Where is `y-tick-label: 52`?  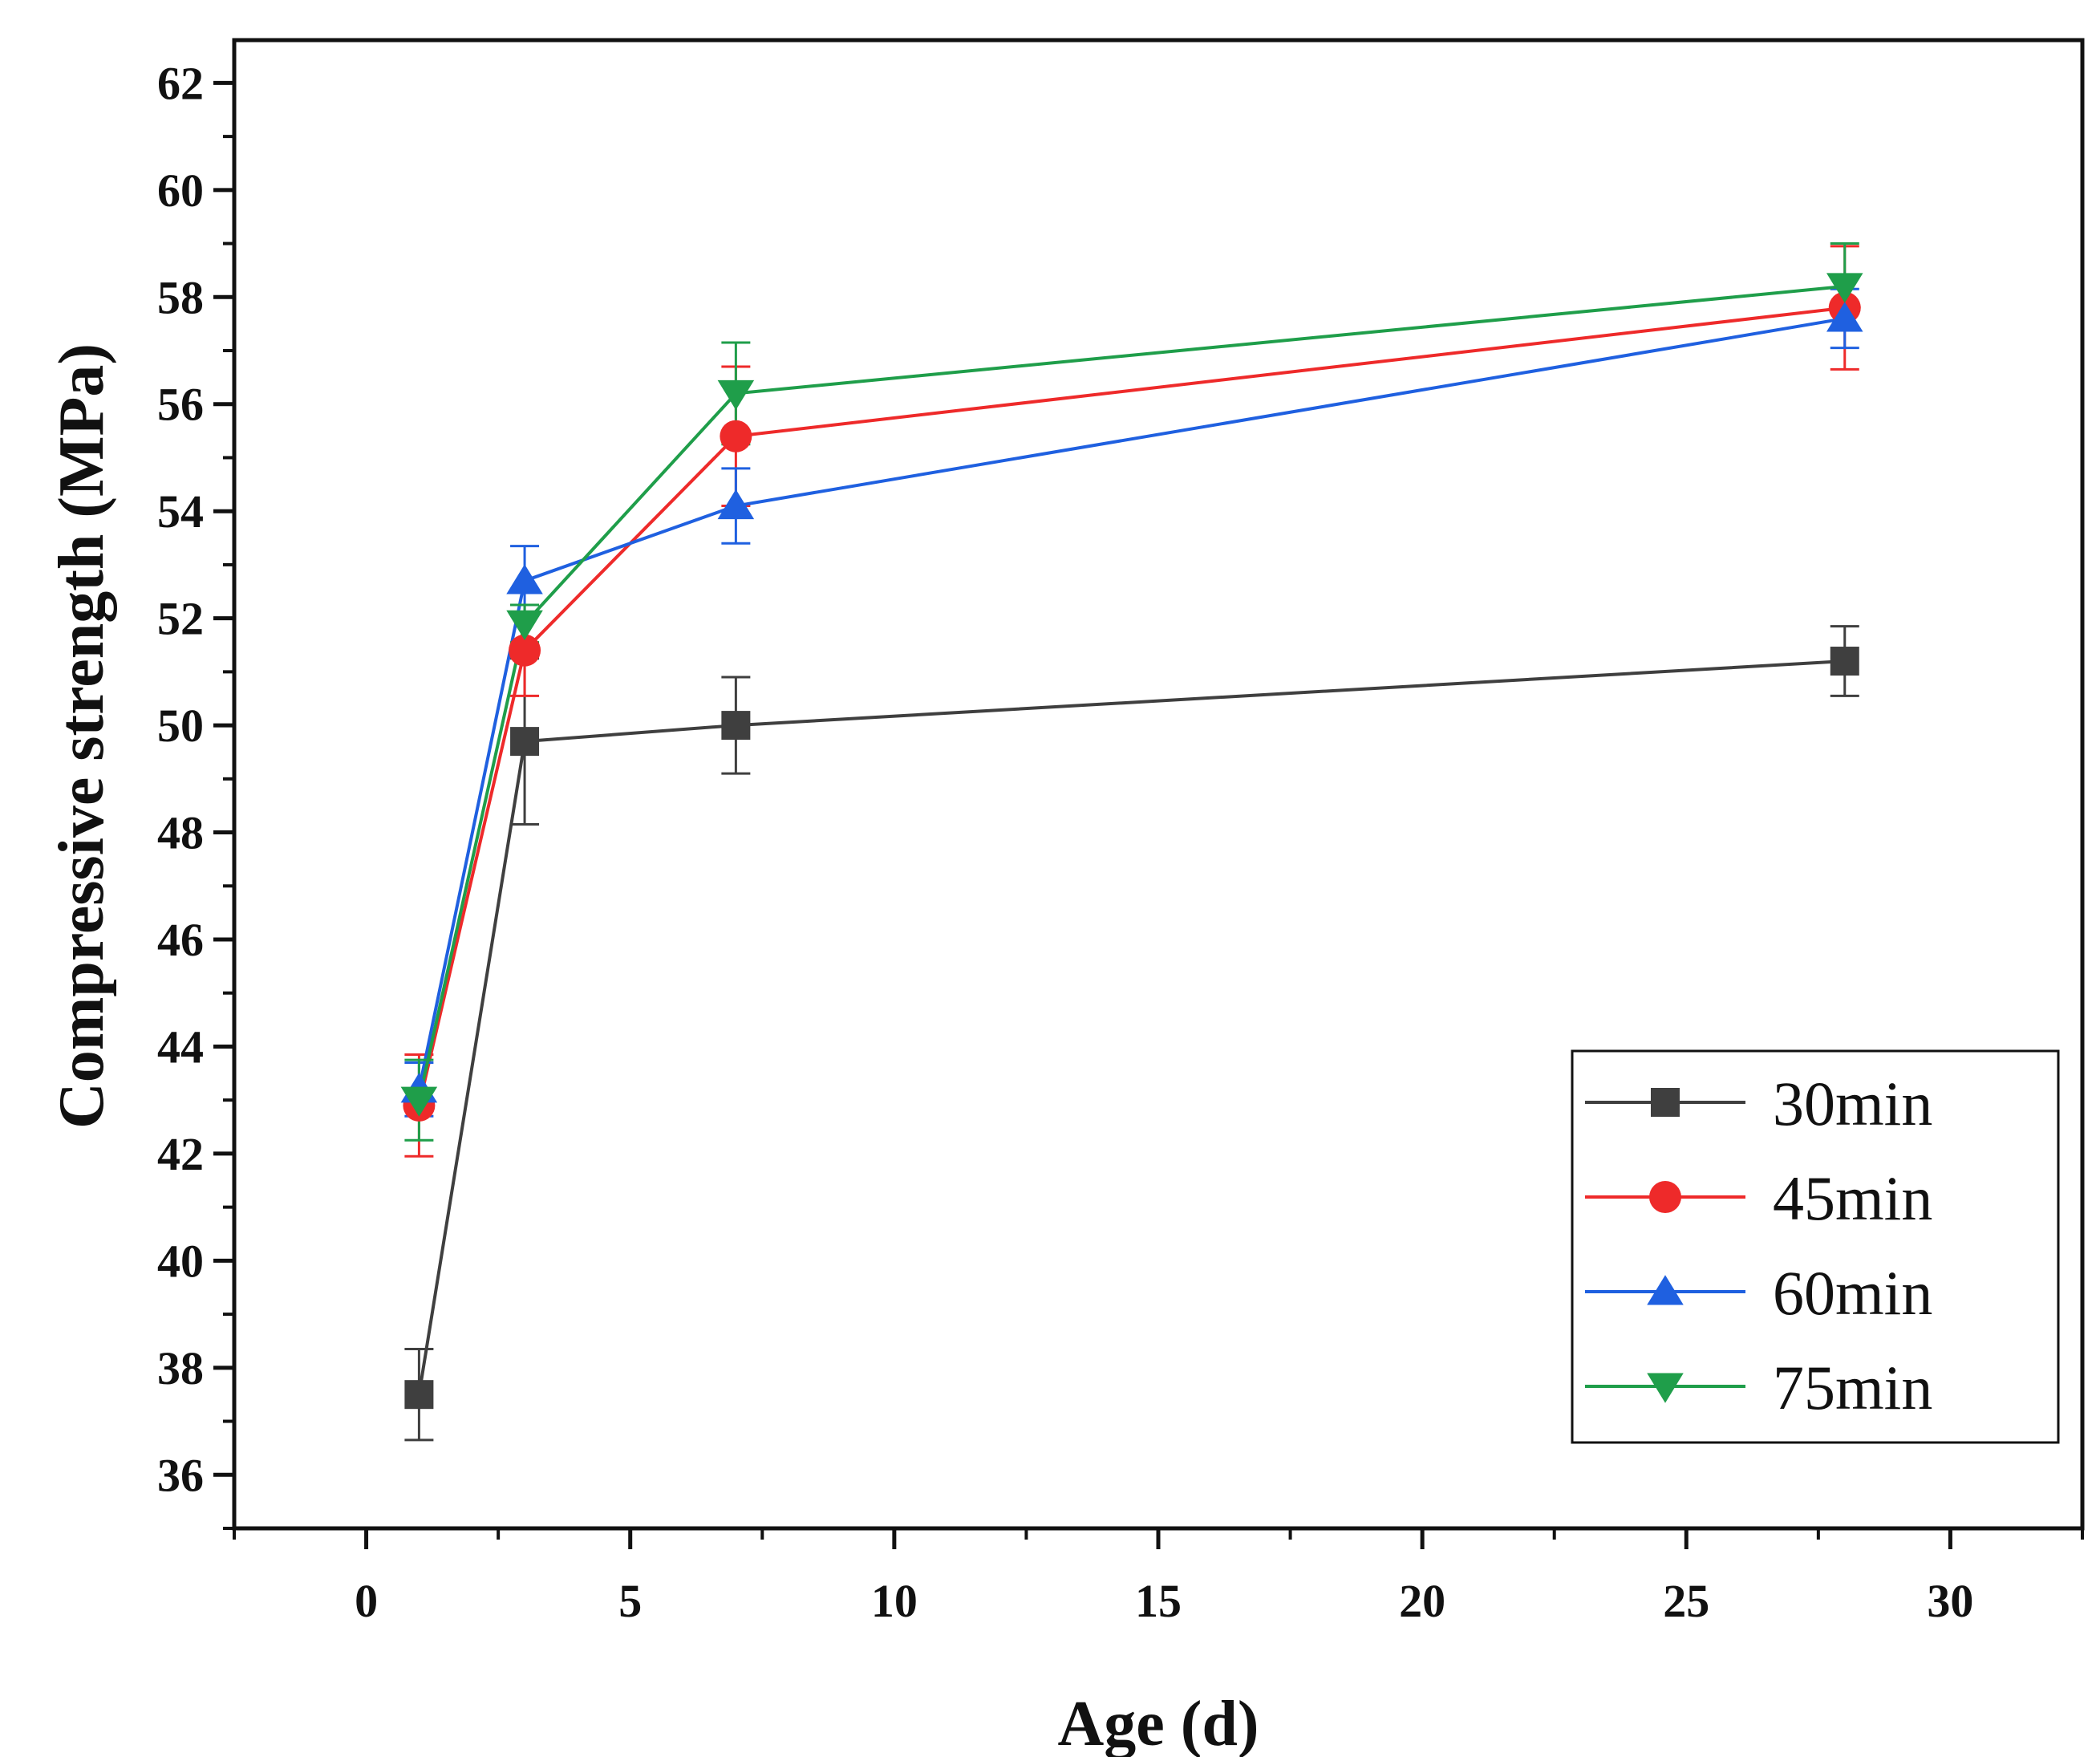
y-tick-label: 52 is located at coordinates (180, 619).